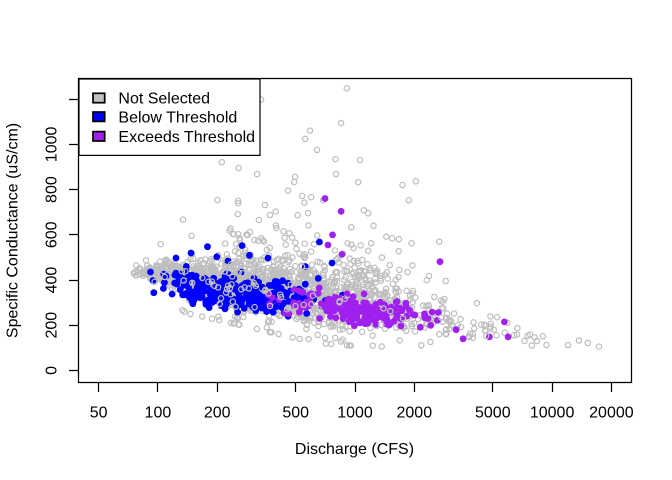  What do you see at coordinates (177, 118) in the screenshot?
I see `svg-text: Below Threshold` at bounding box center [177, 118].